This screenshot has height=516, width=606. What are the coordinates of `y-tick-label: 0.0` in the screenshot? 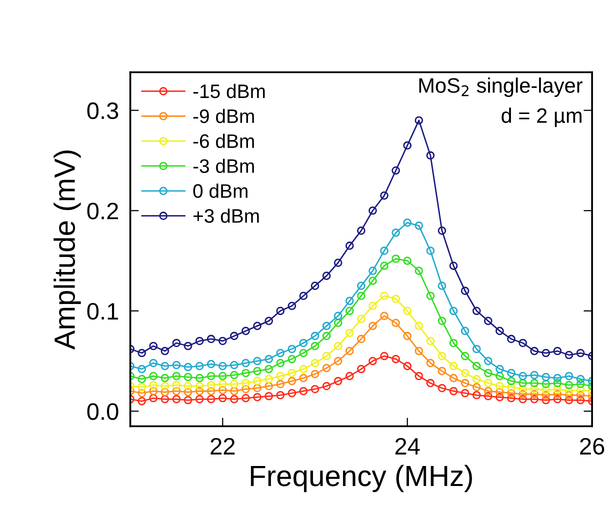 It's located at (102, 411).